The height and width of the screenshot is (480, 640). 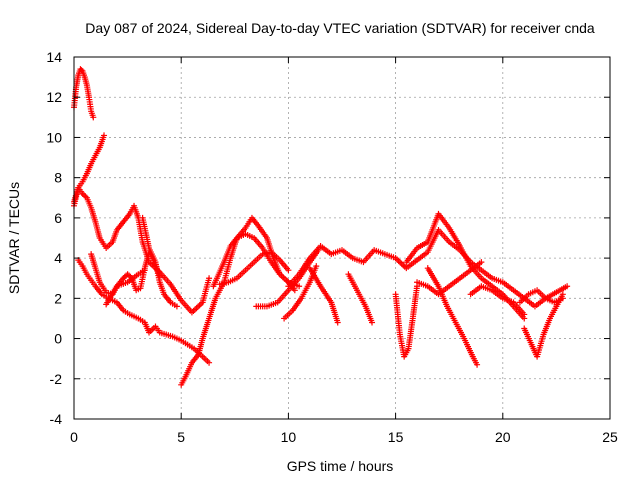 What do you see at coordinates (497, 300) in the screenshot?
I see `series-track-t` at bounding box center [497, 300].